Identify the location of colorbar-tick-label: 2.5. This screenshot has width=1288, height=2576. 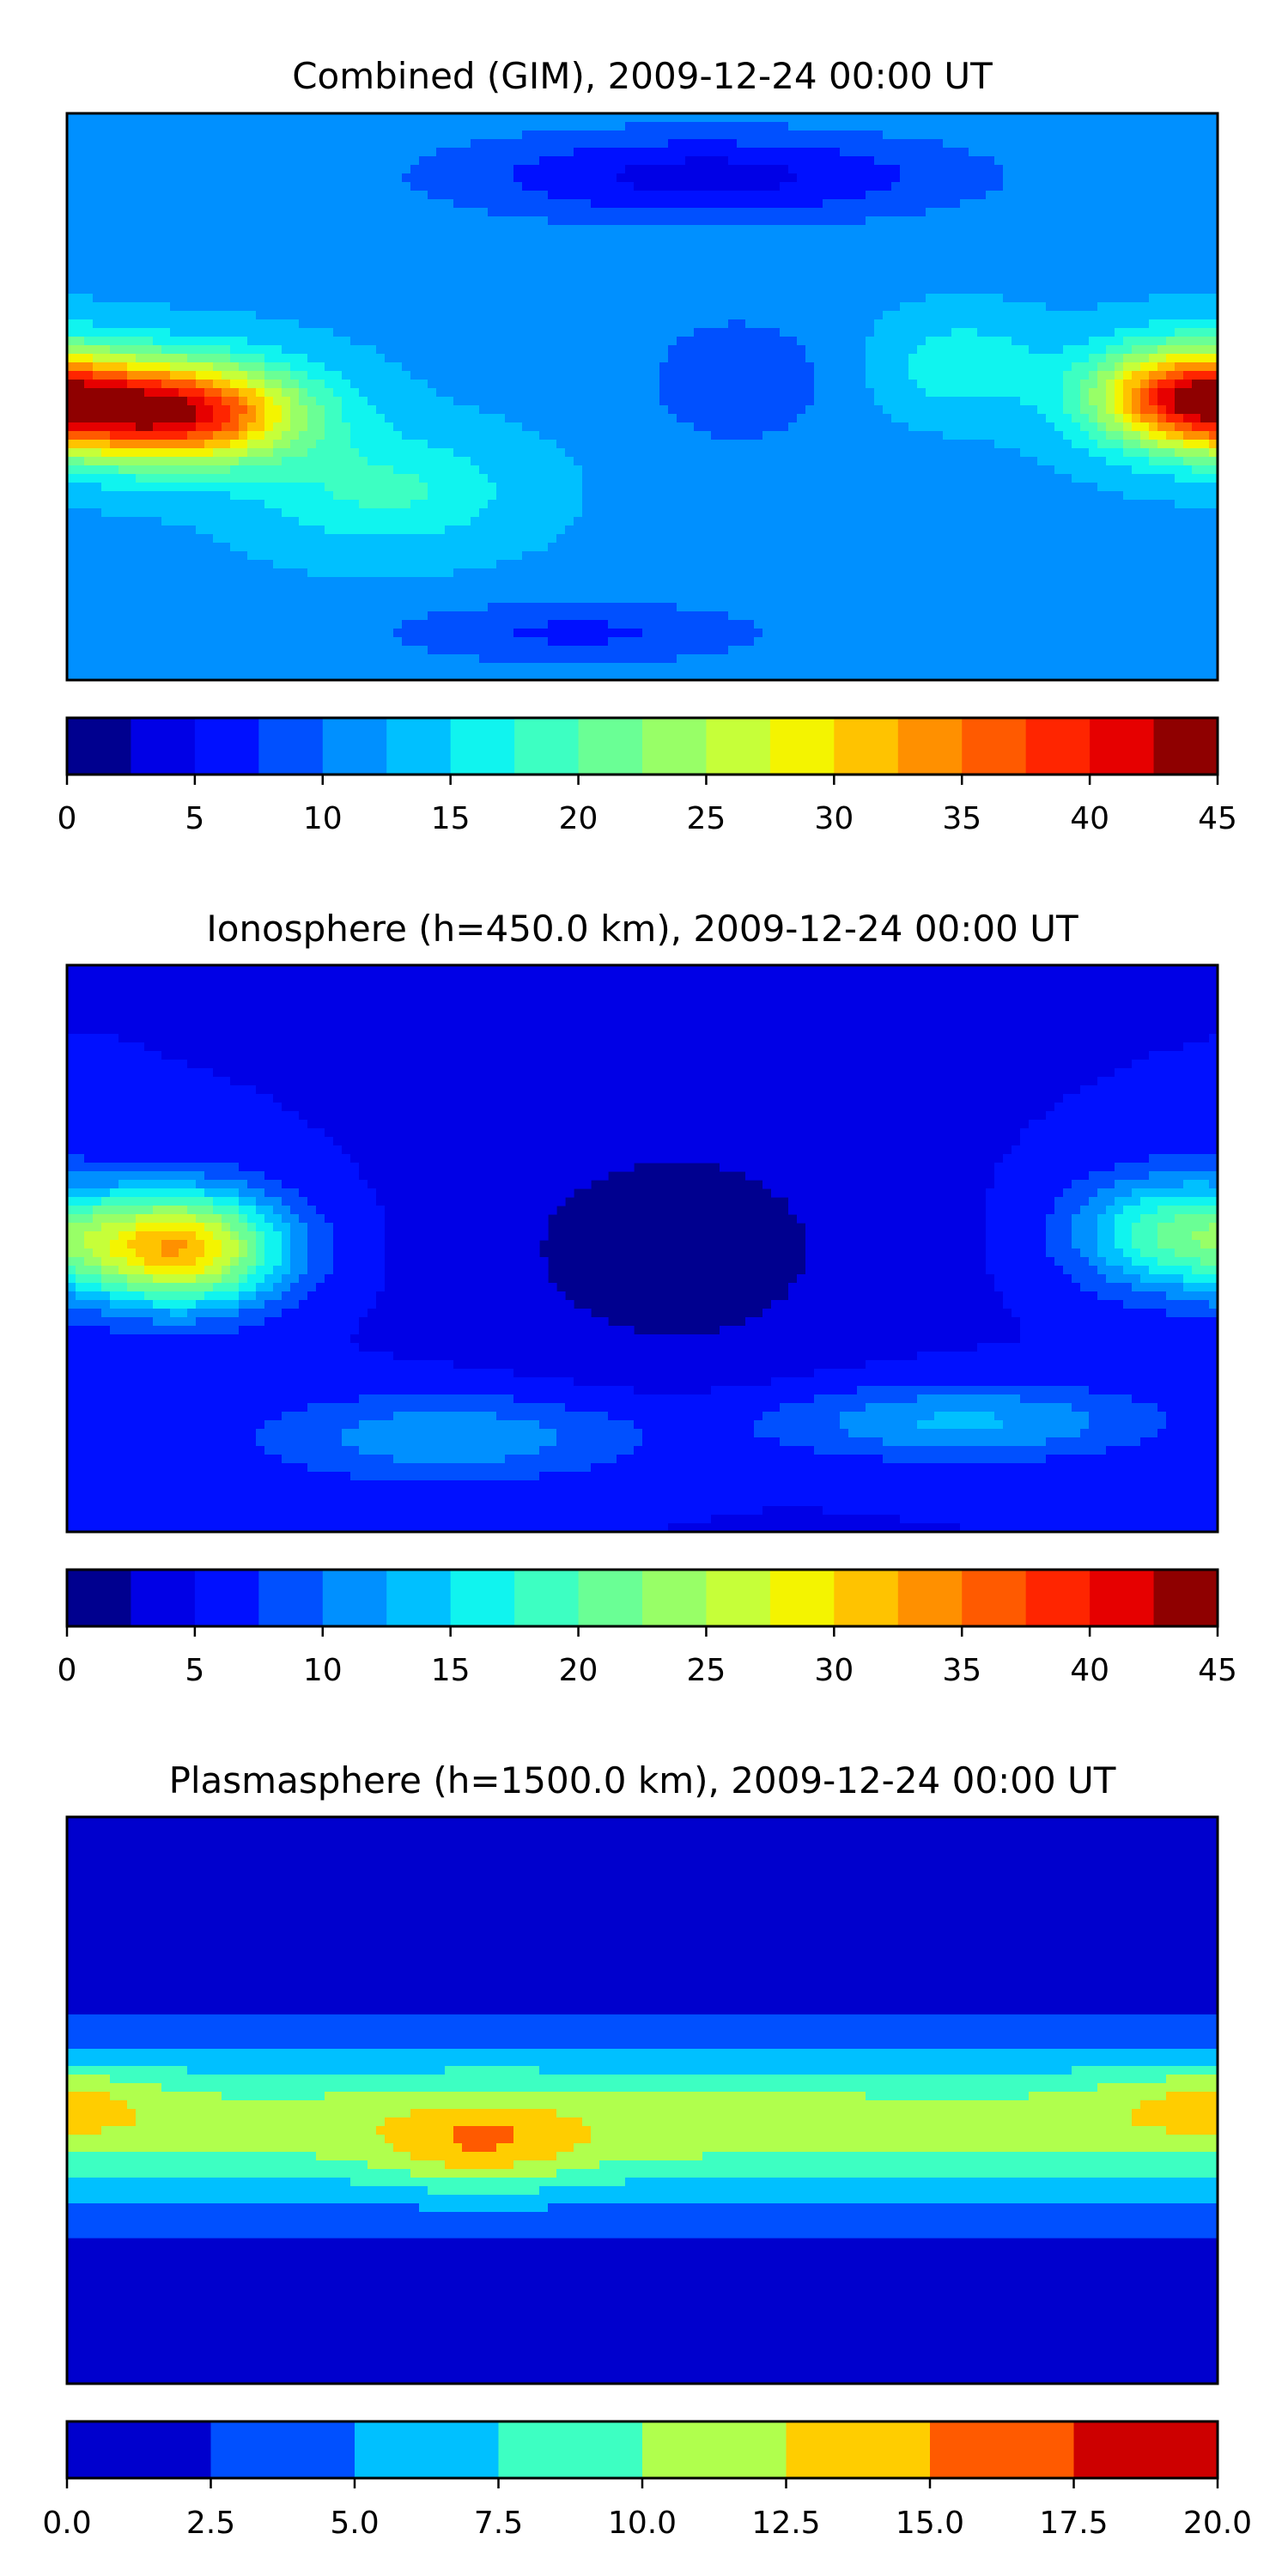
(210, 2523).